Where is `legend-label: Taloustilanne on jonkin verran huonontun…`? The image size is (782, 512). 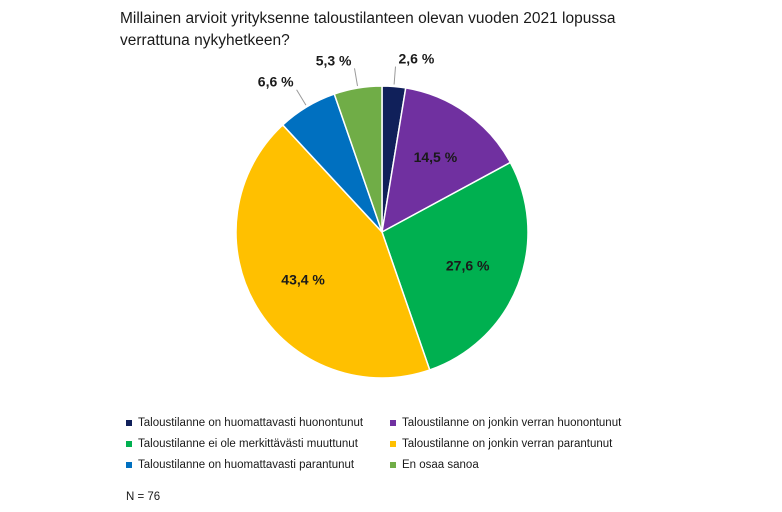 legend-label: Taloustilanne on jonkin verran huonontun… is located at coordinates (512, 423).